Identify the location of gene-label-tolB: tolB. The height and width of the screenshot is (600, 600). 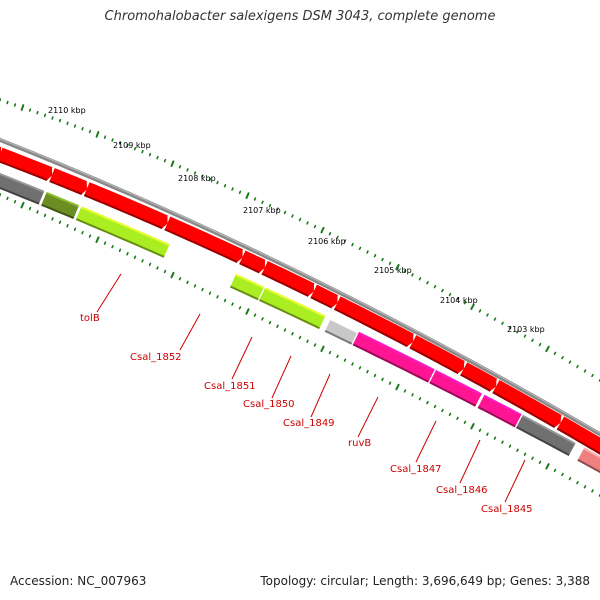
(90, 318).